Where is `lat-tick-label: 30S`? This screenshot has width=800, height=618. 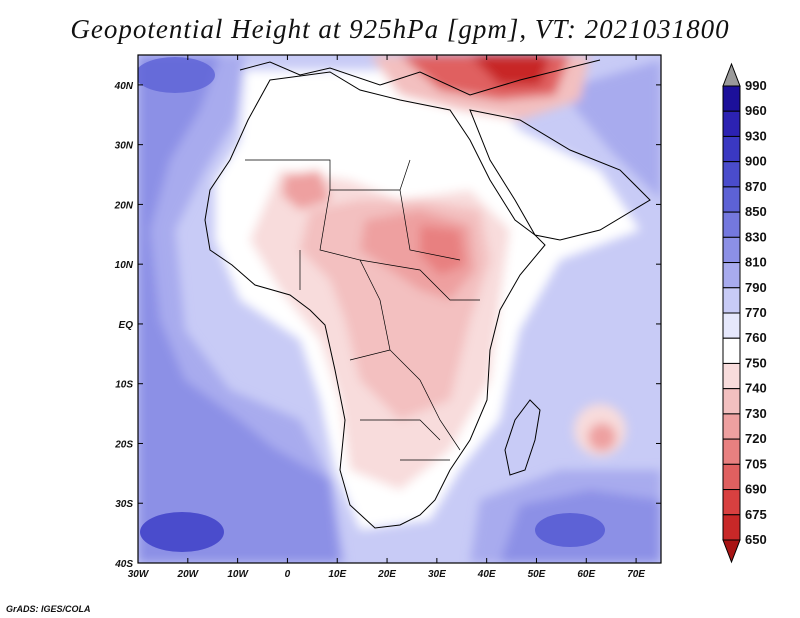 lat-tick-label: 30S is located at coordinates (124, 504).